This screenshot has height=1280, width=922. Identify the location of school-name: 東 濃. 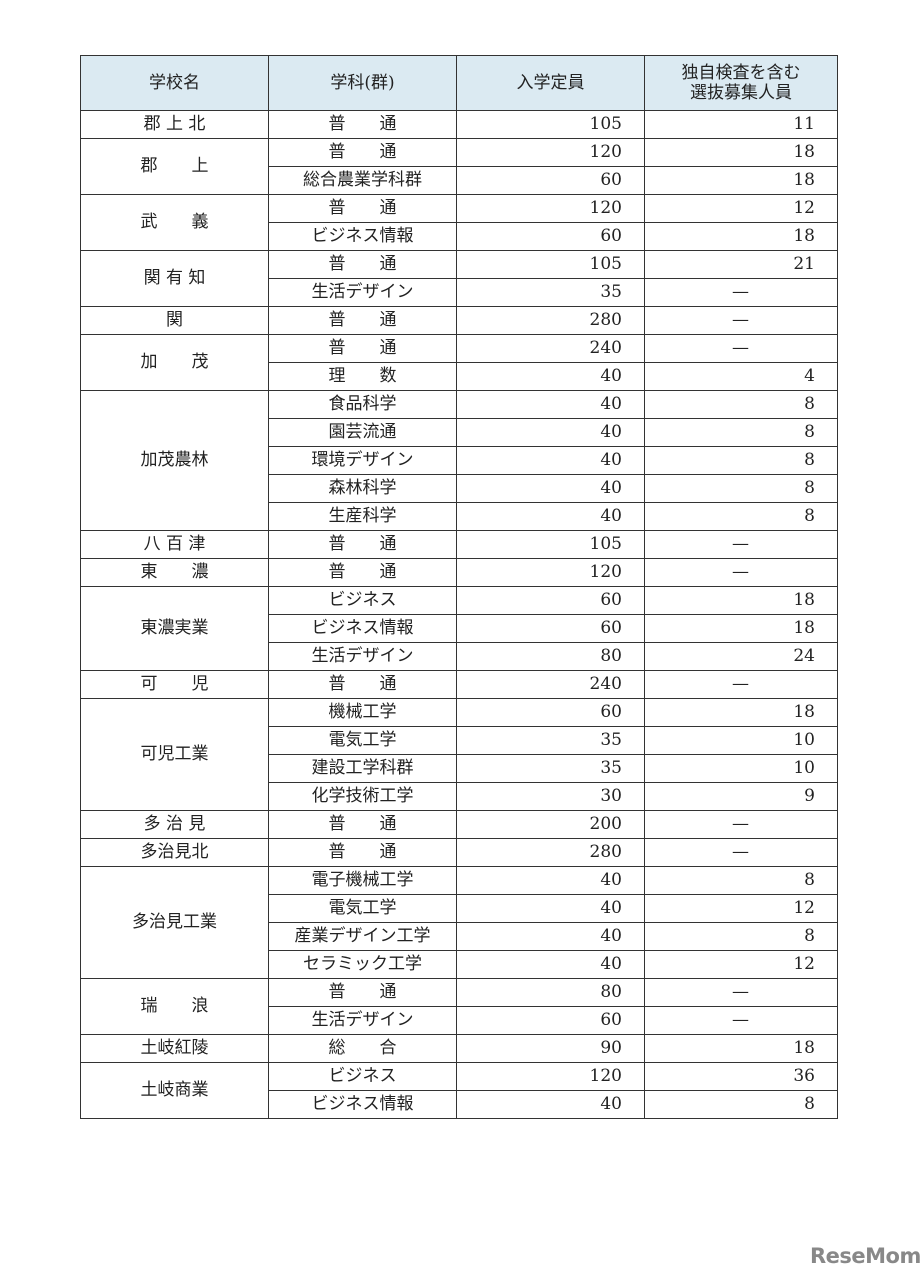
(174, 572).